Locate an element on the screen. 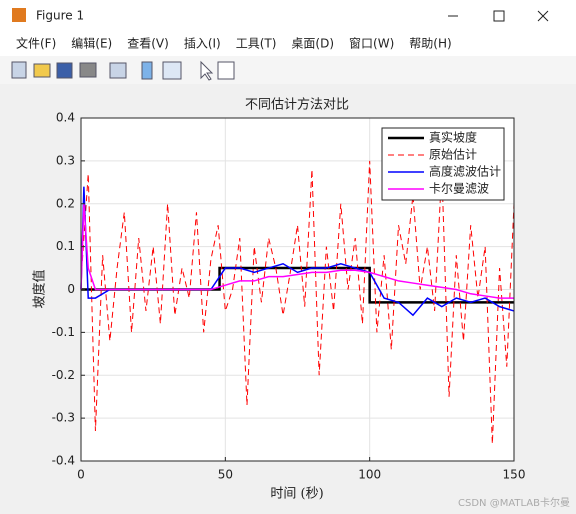  close-button is located at coordinates (543, 16).